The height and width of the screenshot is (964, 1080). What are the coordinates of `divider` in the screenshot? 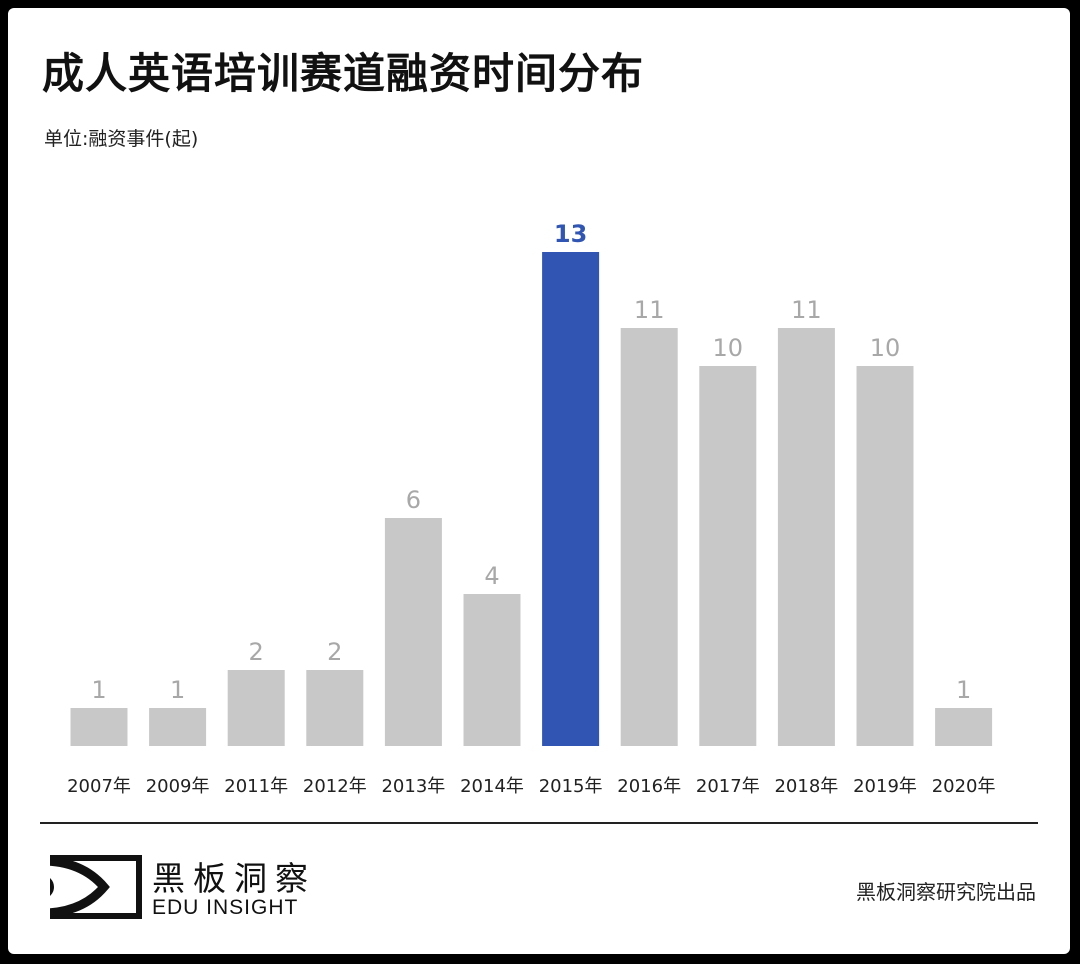 It's located at (539, 823).